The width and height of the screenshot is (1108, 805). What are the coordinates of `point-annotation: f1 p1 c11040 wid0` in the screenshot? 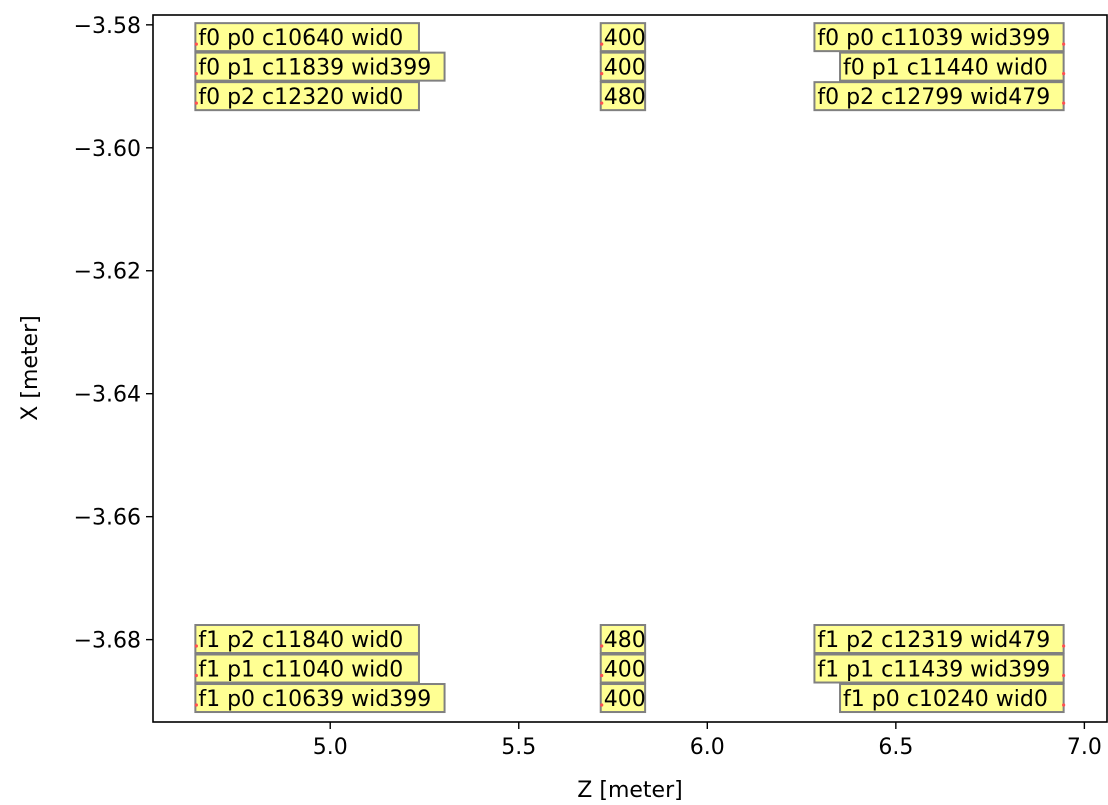 It's located at (307, 668).